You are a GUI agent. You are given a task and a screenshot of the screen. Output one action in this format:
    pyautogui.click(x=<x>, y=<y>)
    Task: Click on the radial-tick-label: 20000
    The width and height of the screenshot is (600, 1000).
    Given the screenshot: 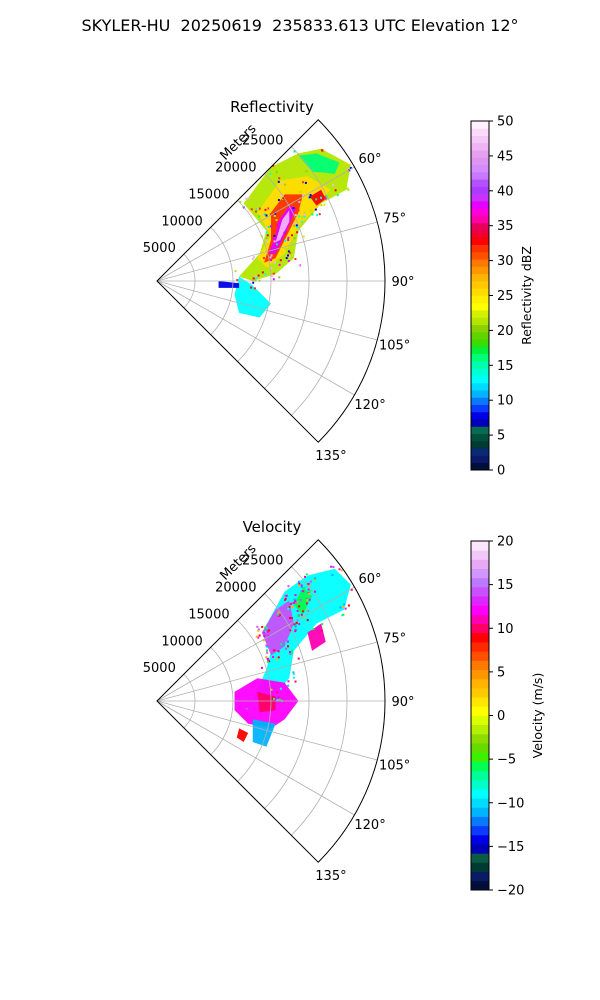 What is the action you would take?
    pyautogui.click(x=235, y=588)
    